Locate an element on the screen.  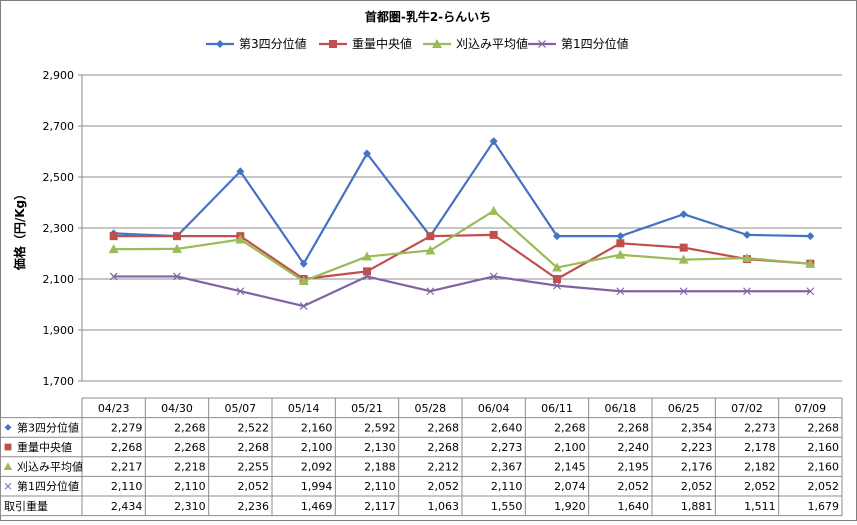
x-tick-label: 05/21 is located at coordinates (367, 408).